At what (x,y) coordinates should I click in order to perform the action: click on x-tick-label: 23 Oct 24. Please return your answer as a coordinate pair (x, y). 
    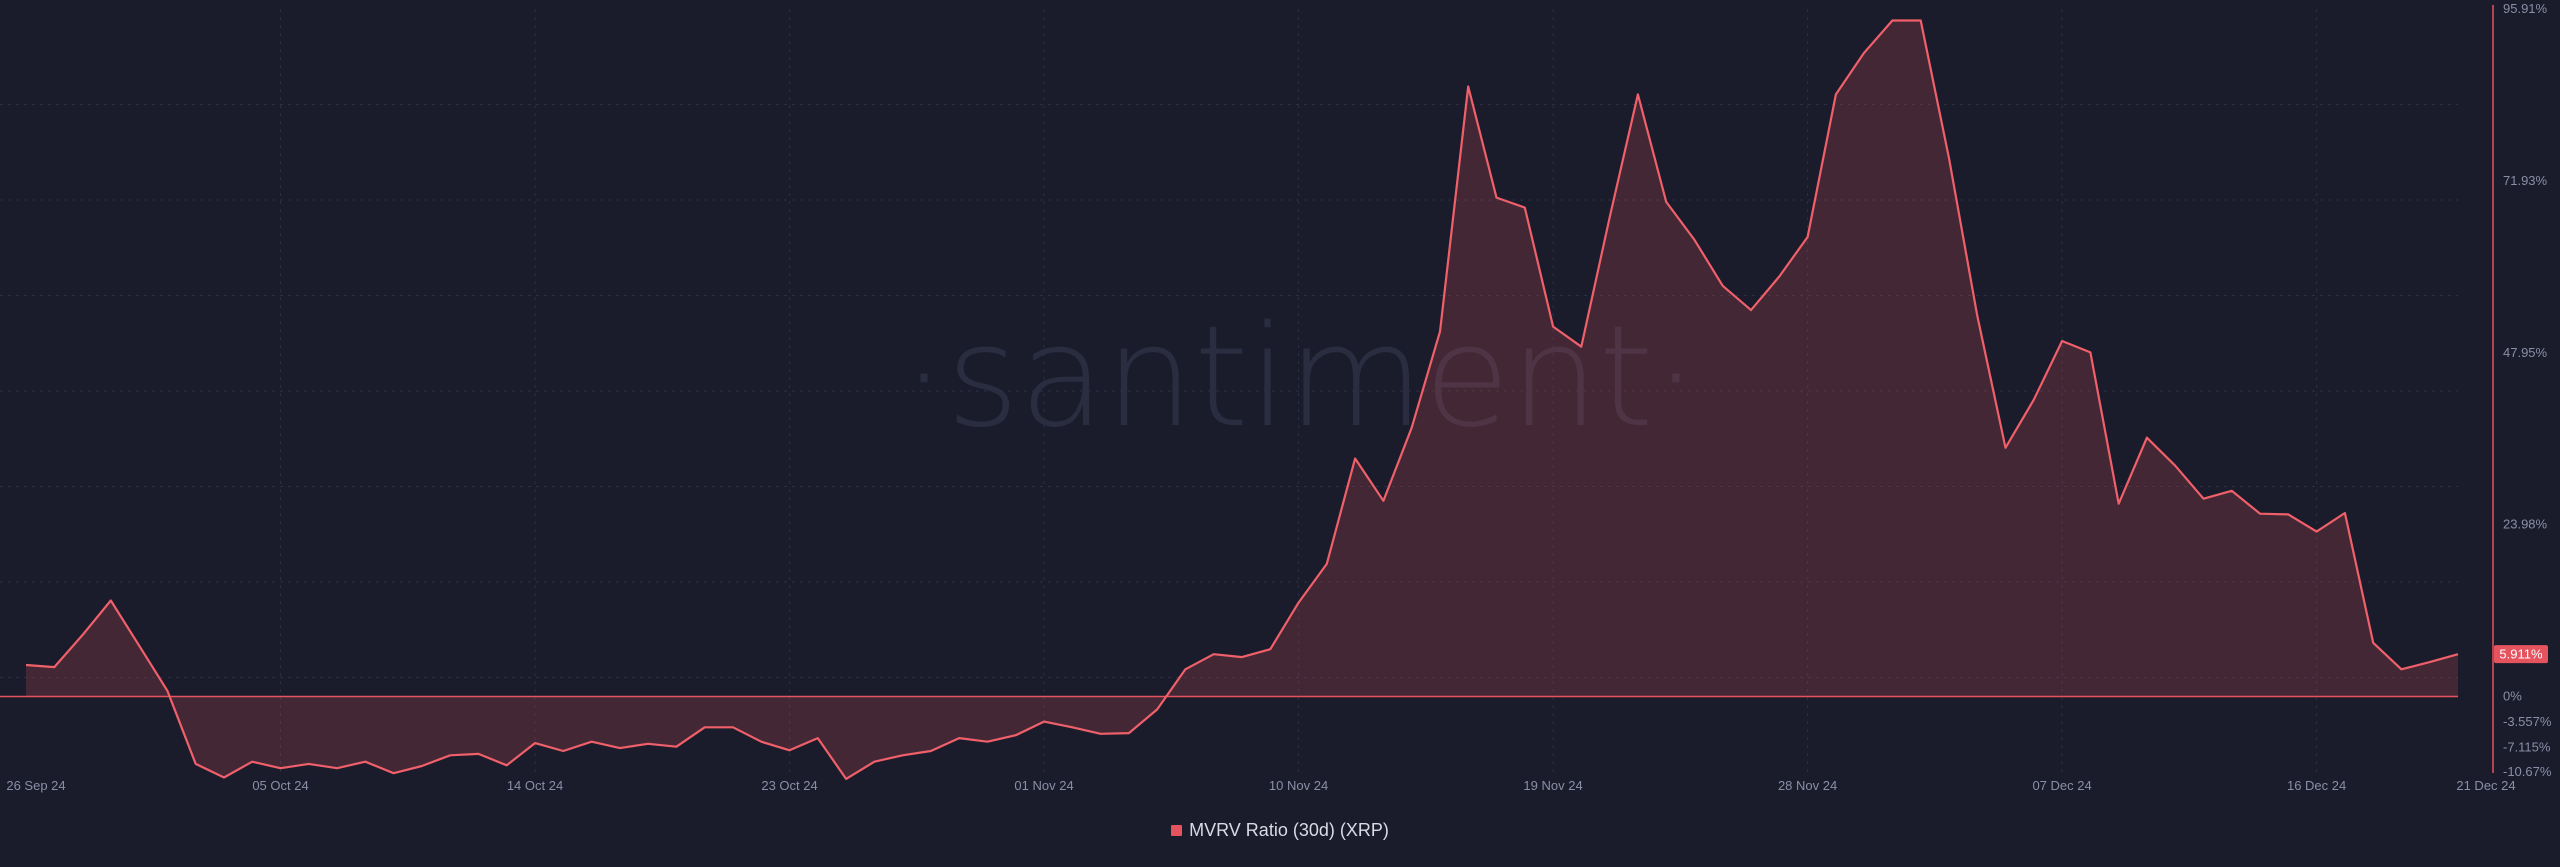
    Looking at the image, I should click on (789, 785).